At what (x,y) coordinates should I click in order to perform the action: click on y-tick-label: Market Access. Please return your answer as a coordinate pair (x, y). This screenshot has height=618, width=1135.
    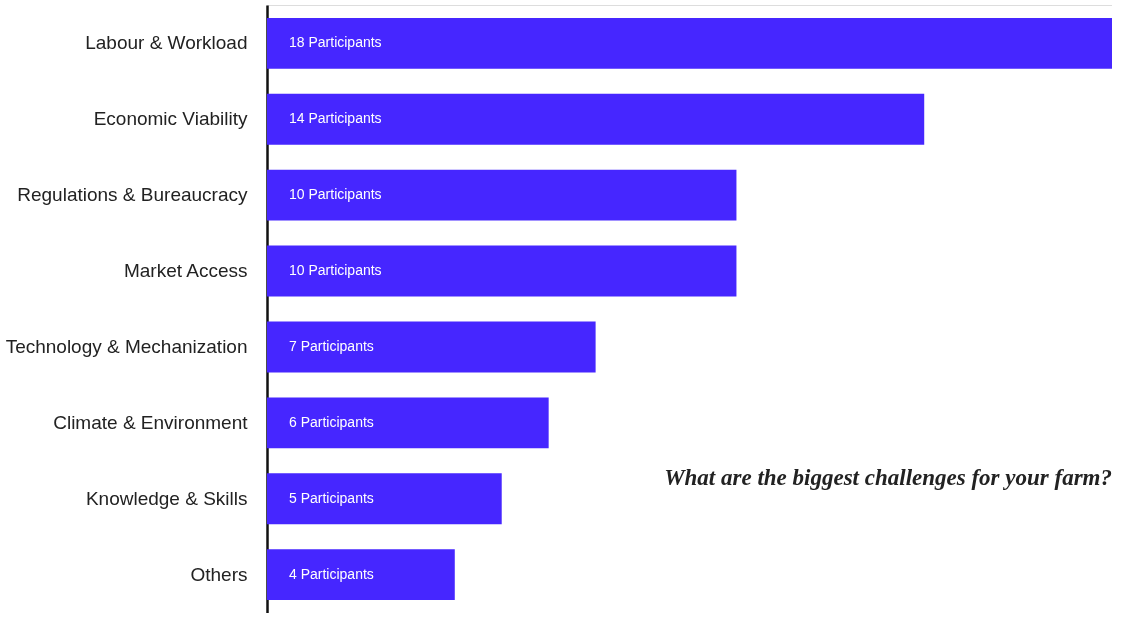
    Looking at the image, I should click on (185, 271).